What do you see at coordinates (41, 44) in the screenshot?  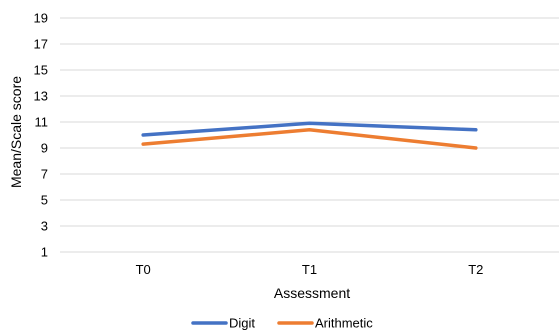 I see `y-tick-label: 17` at bounding box center [41, 44].